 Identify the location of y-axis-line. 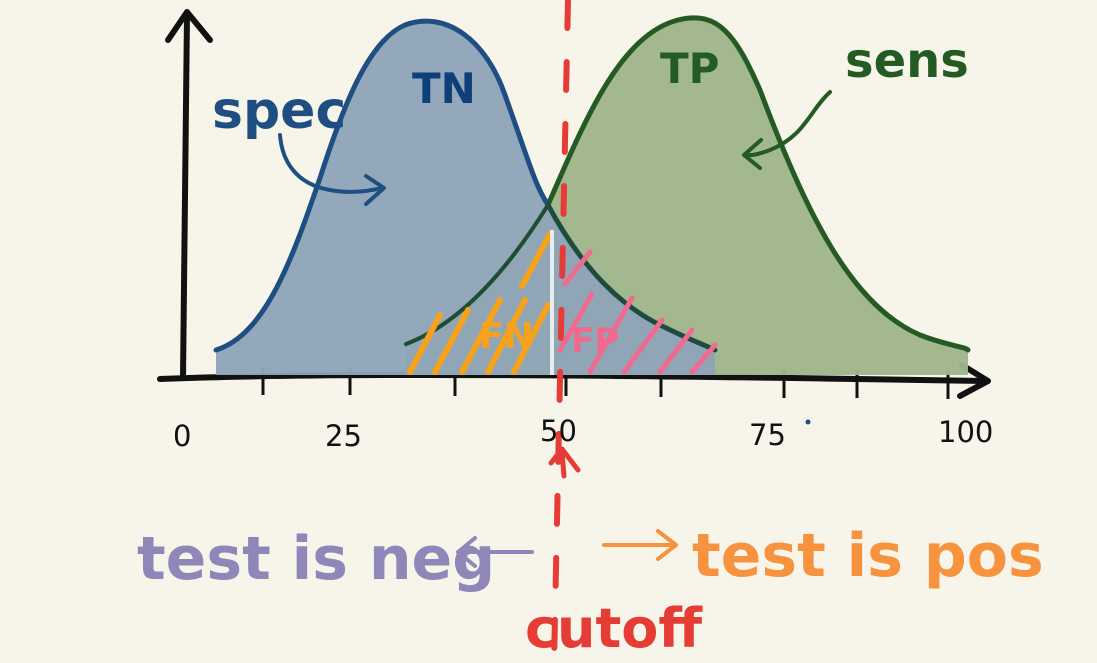
(185, 196).